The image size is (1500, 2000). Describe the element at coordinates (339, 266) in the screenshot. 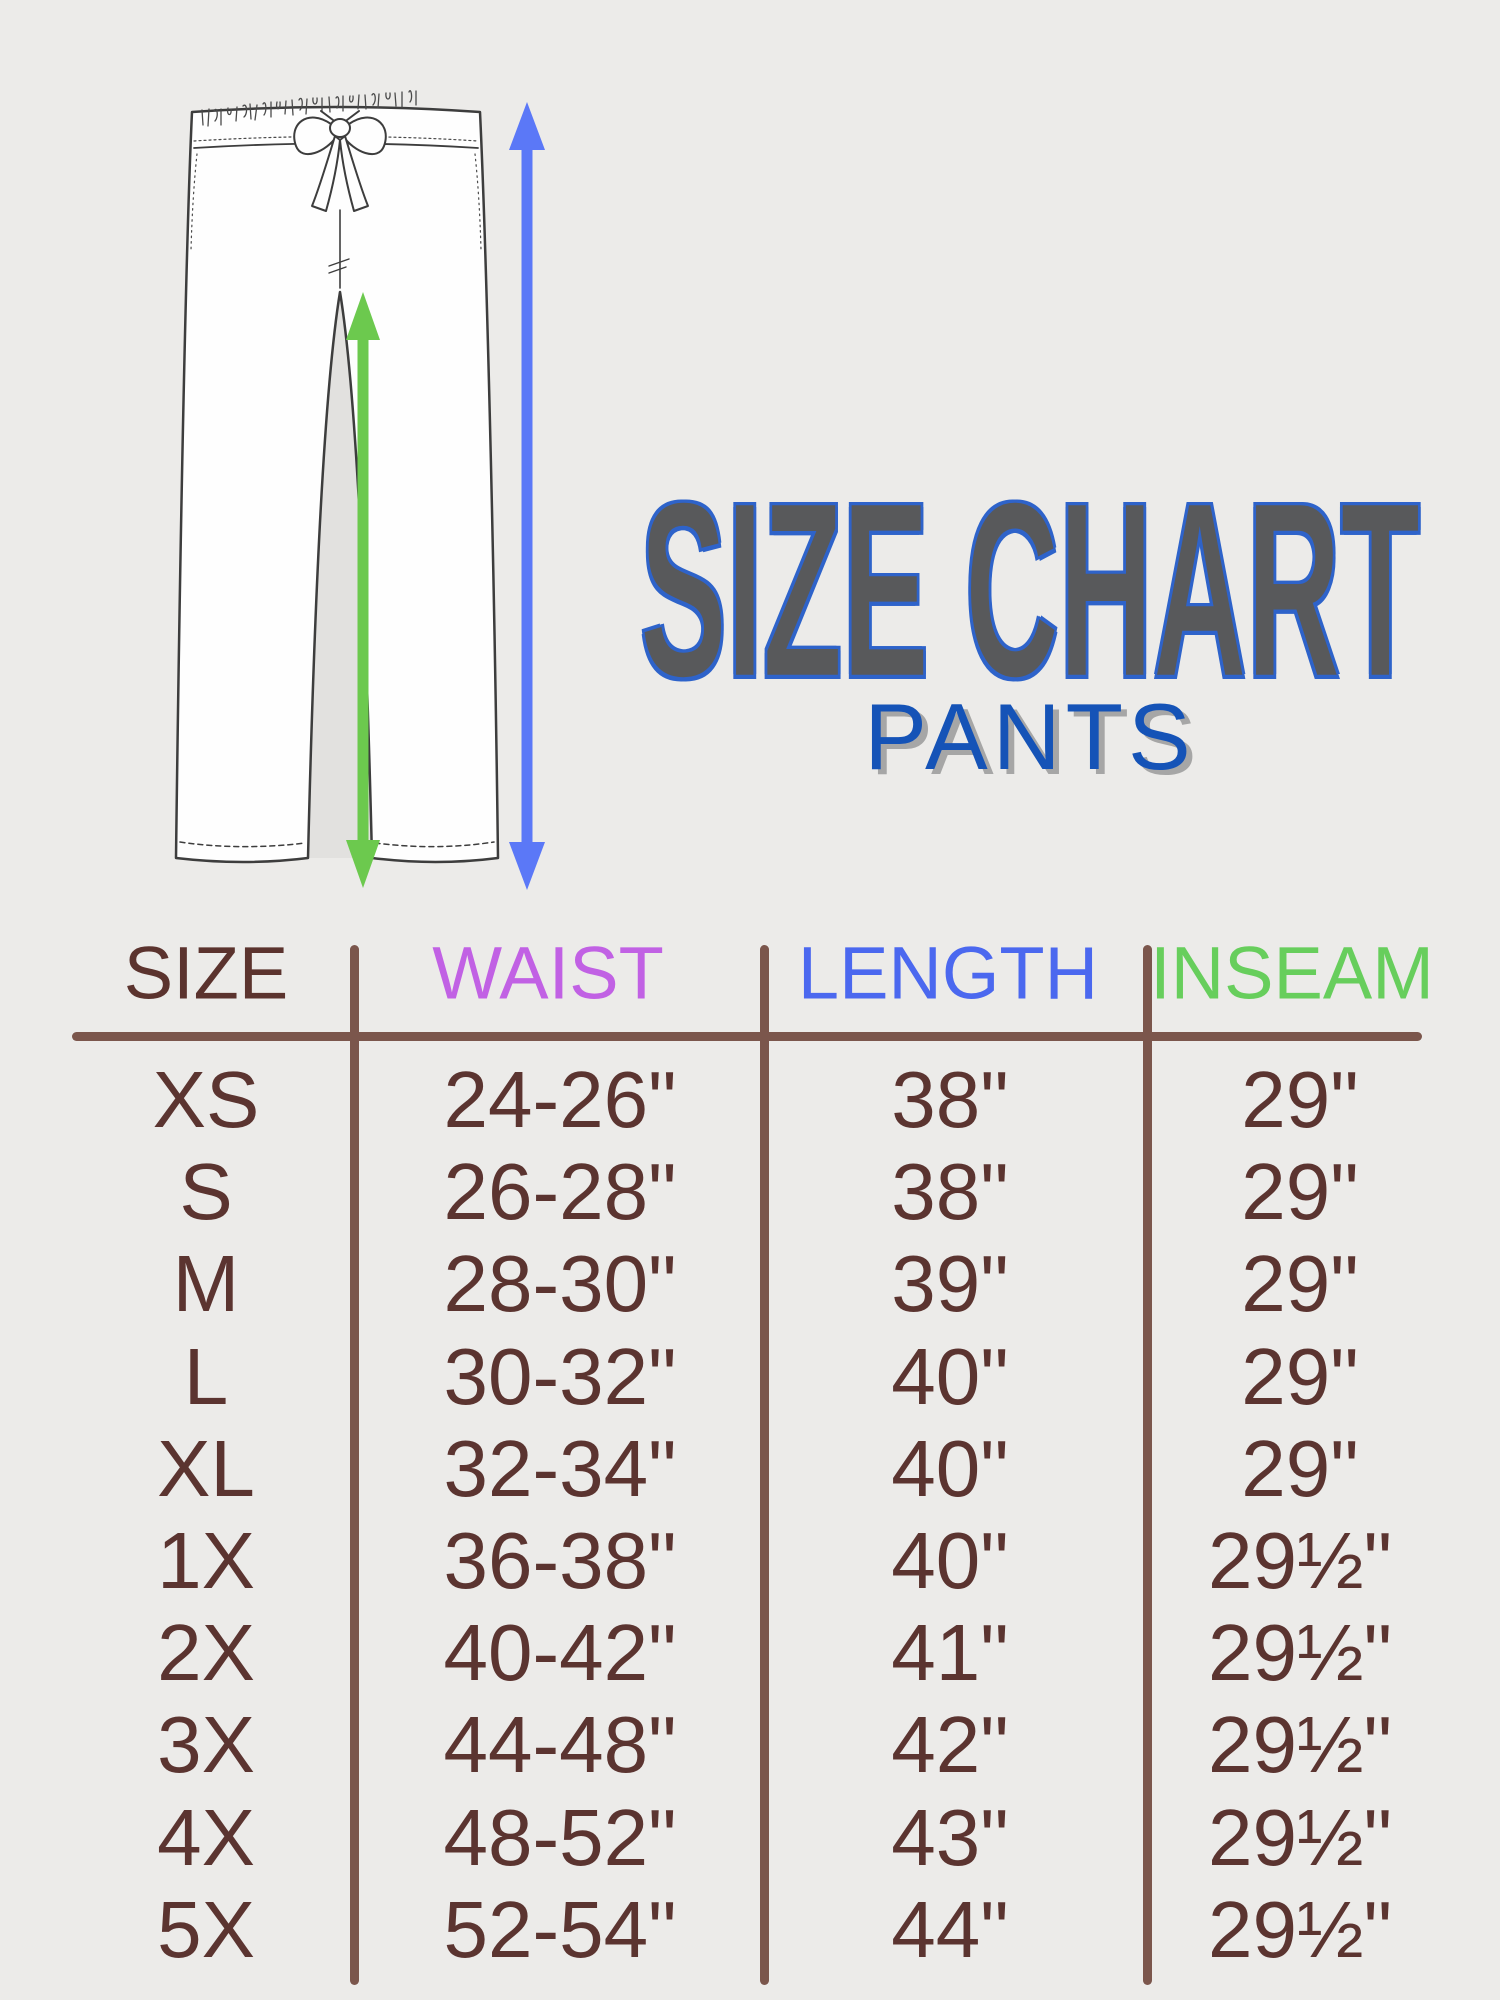

I see `seam-stitch-marks` at that location.